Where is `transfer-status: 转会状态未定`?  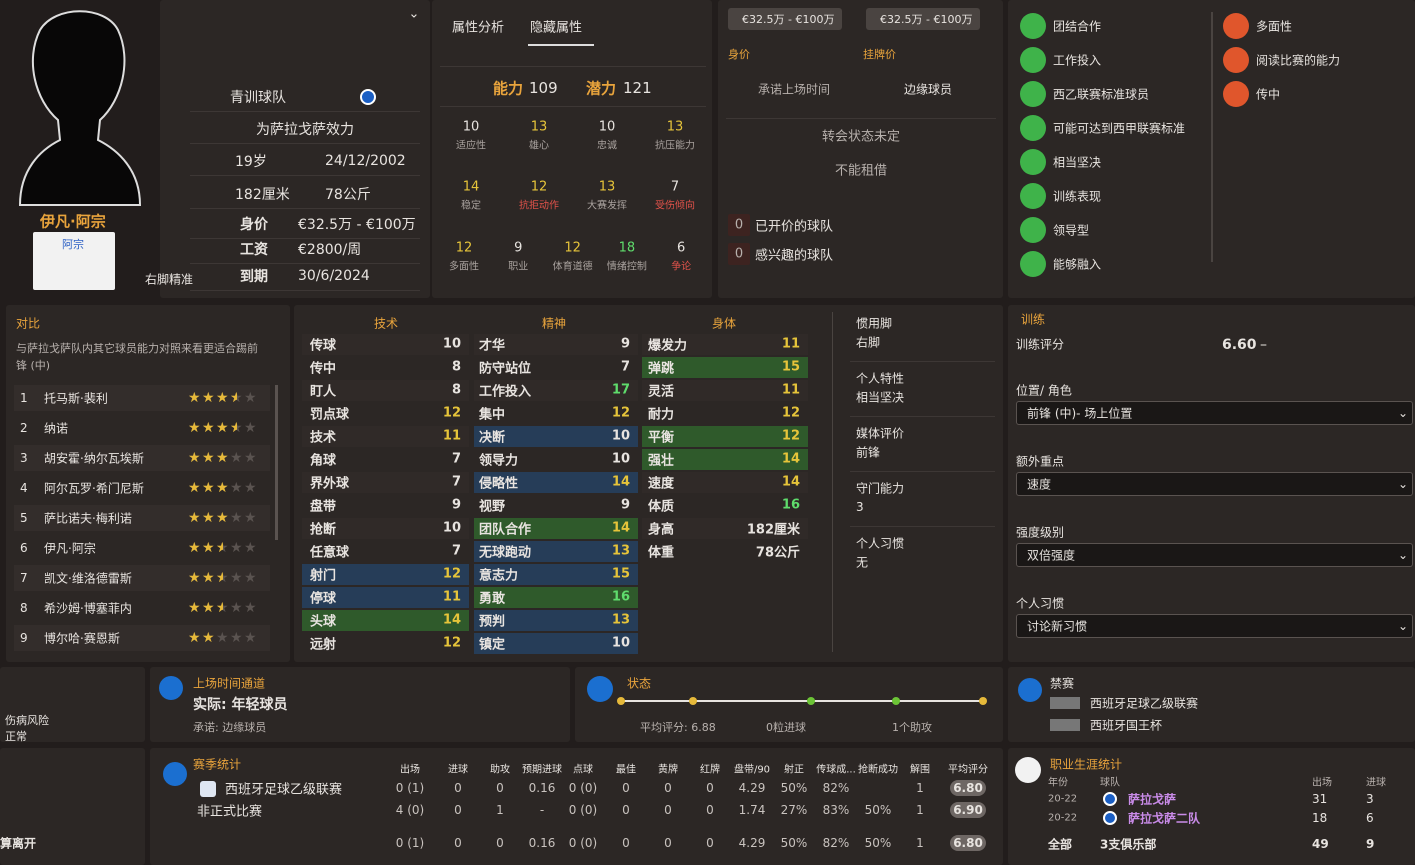
transfer-status: 转会状态未定 is located at coordinates (861, 137).